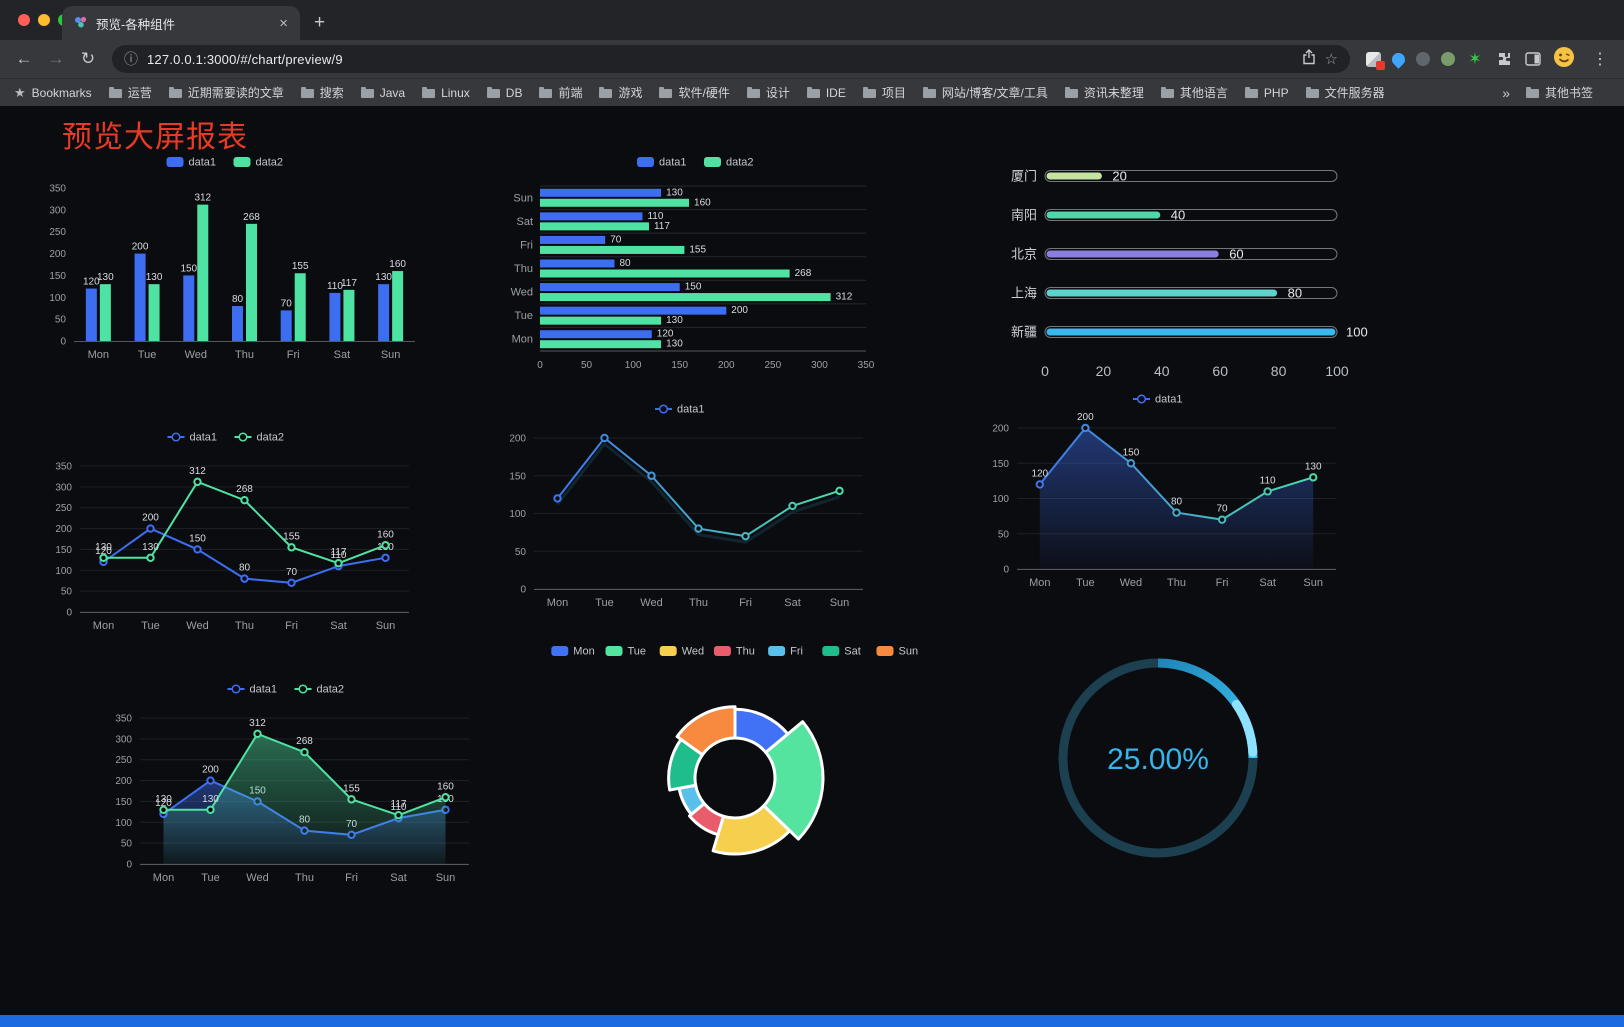 This screenshot has width=1624, height=1027. Describe the element at coordinates (197, 538) in the screenshot. I see `svg-text: 150` at that location.